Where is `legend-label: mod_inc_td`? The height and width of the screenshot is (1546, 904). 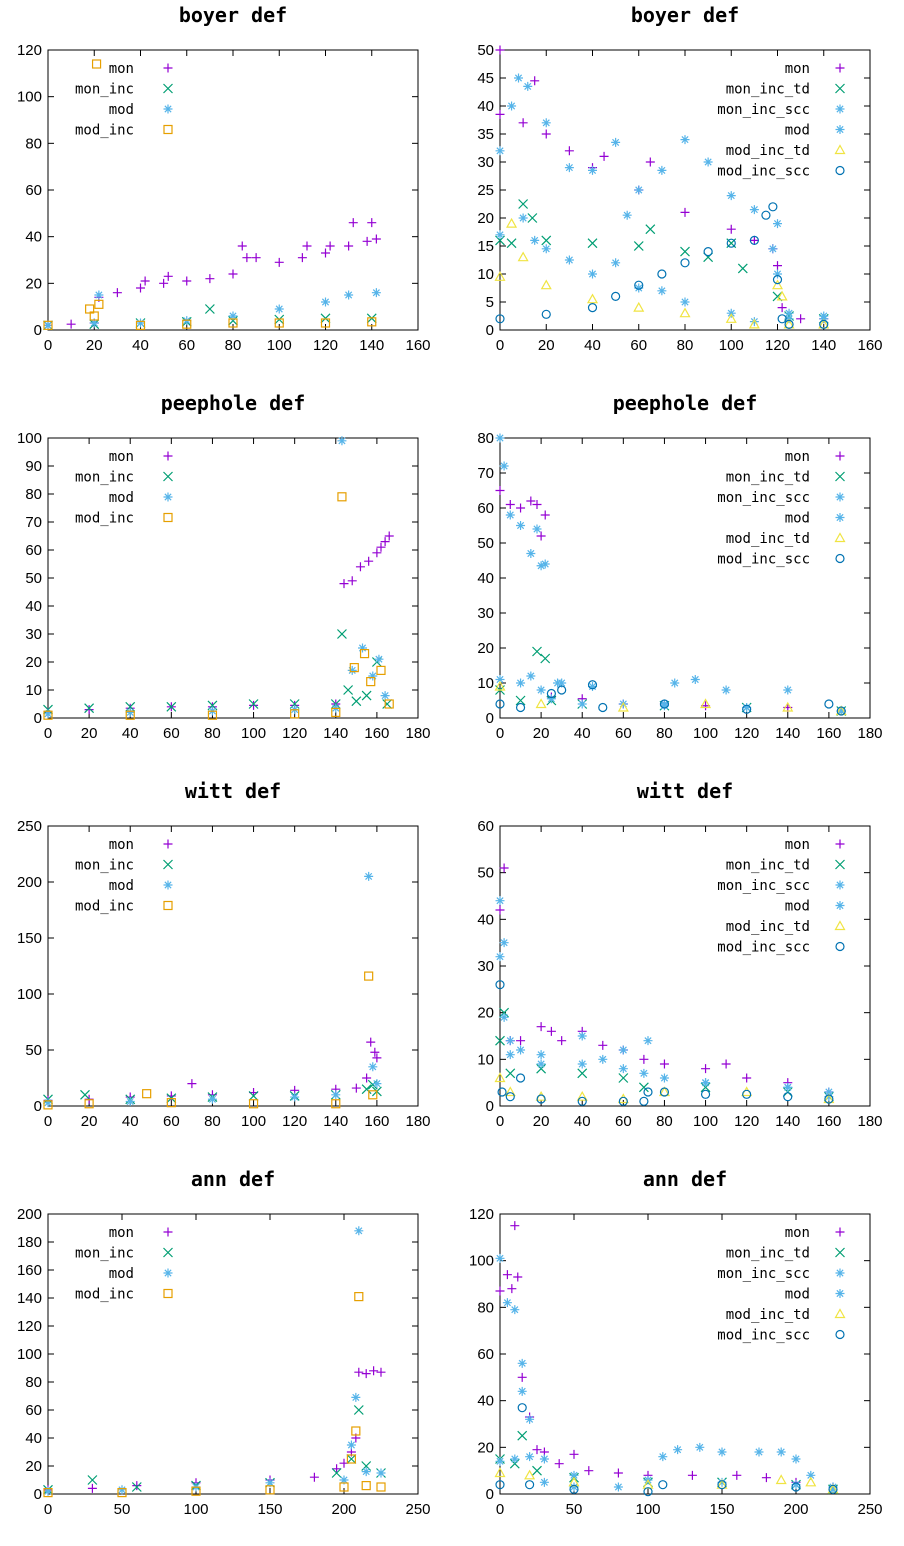 legend-label: mod_inc_td is located at coordinates (768, 151).